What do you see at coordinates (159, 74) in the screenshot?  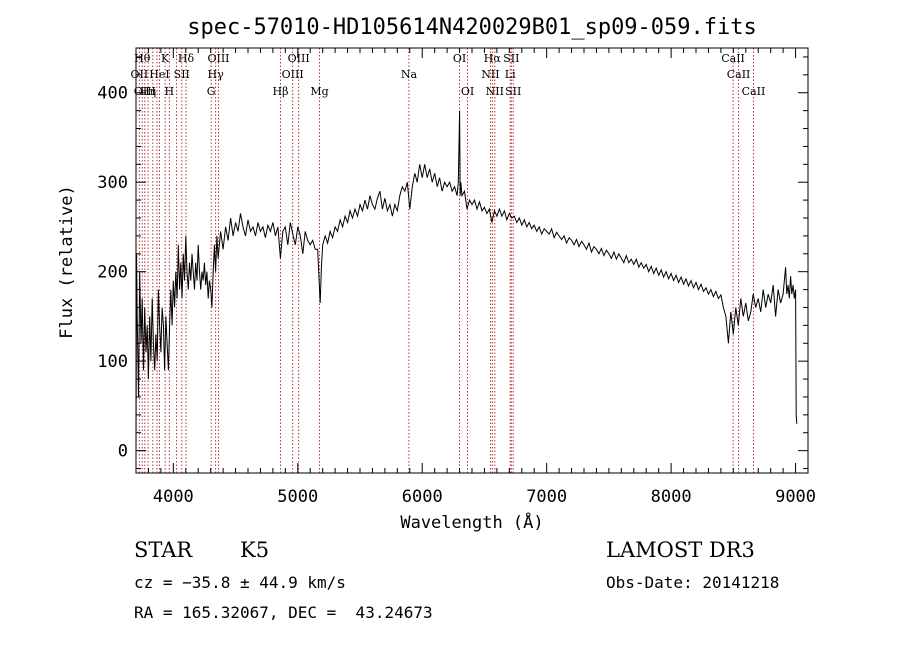 I see `marker-label: HeI` at bounding box center [159, 74].